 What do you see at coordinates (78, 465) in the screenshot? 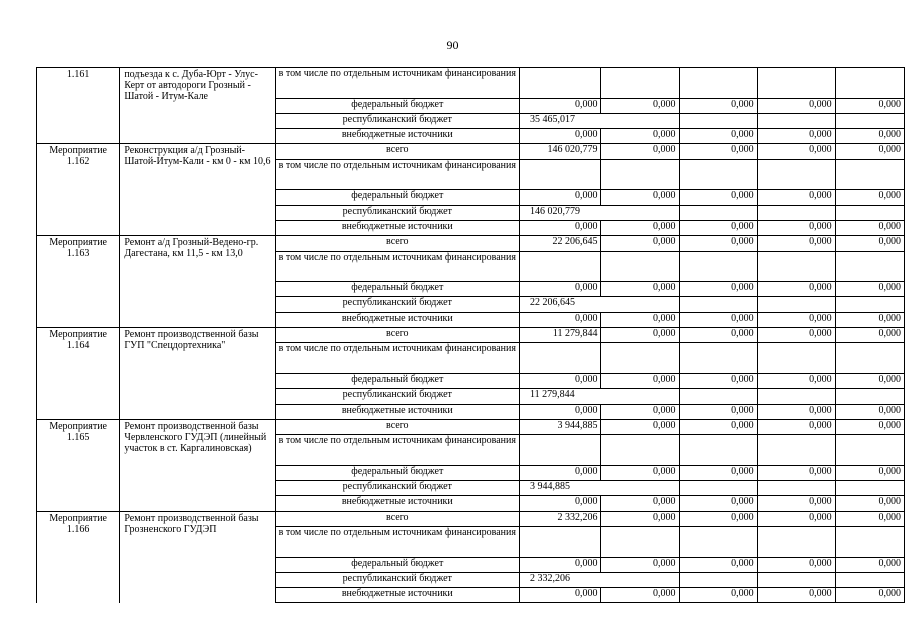
I see `measure-id-cell: Мероприятие 1.165` at bounding box center [78, 465].